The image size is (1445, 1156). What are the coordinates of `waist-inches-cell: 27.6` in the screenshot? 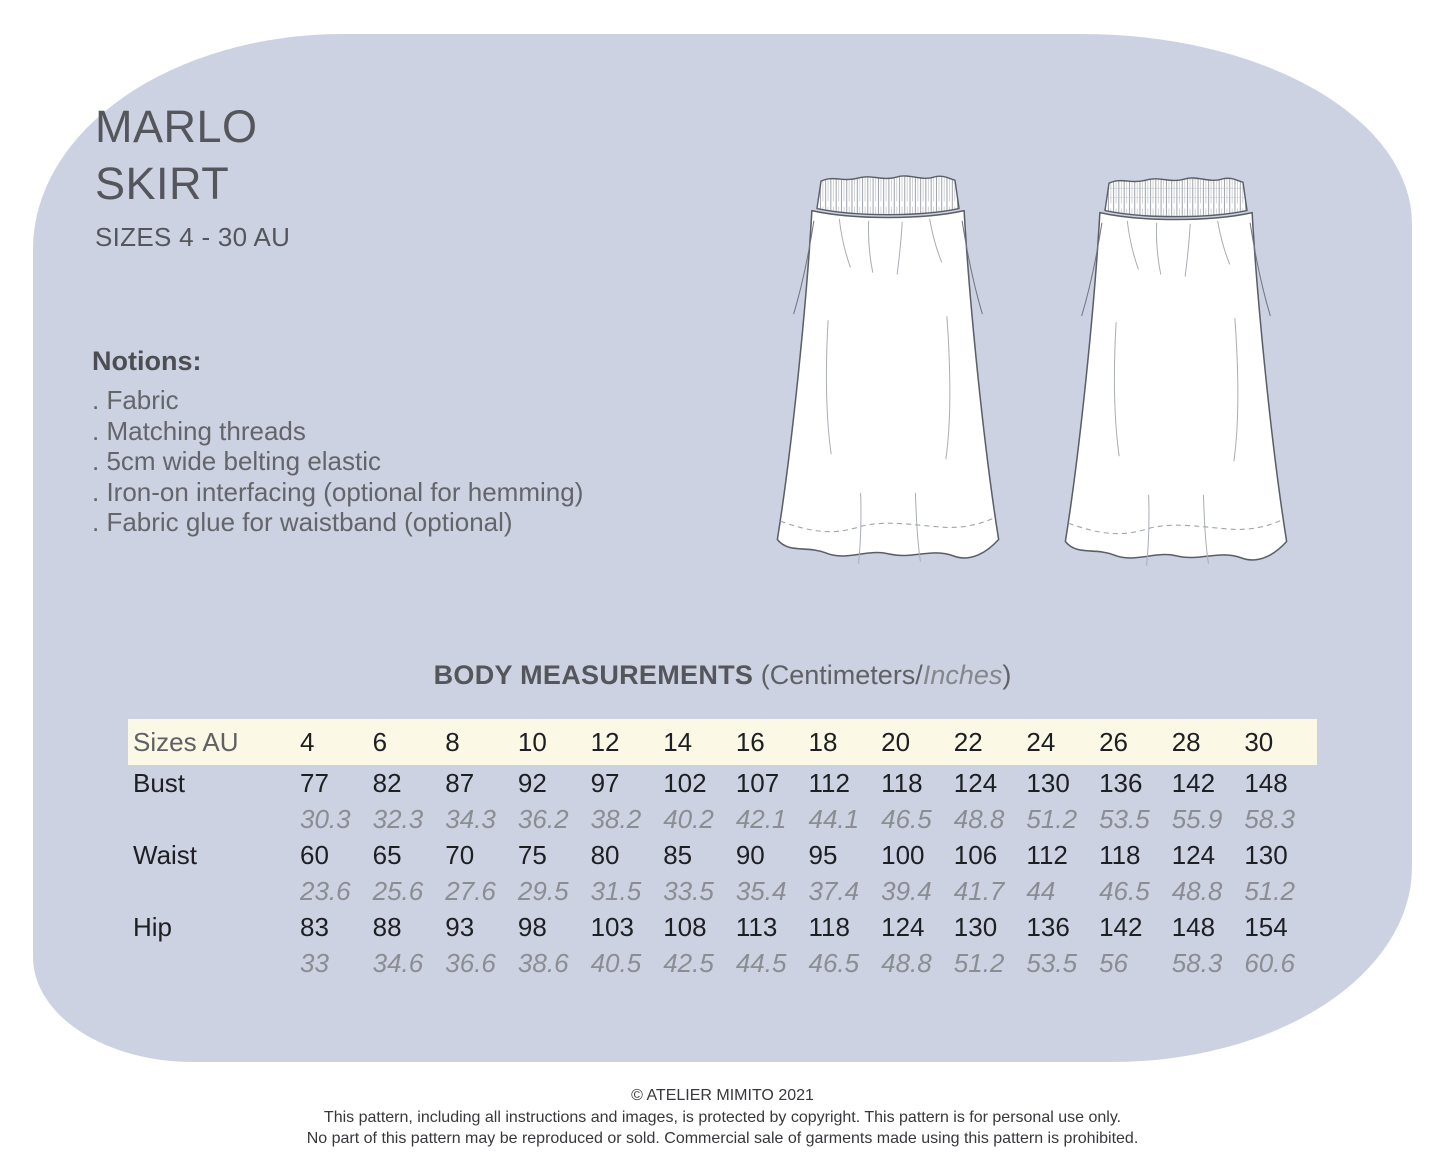 It's located at (470, 890).